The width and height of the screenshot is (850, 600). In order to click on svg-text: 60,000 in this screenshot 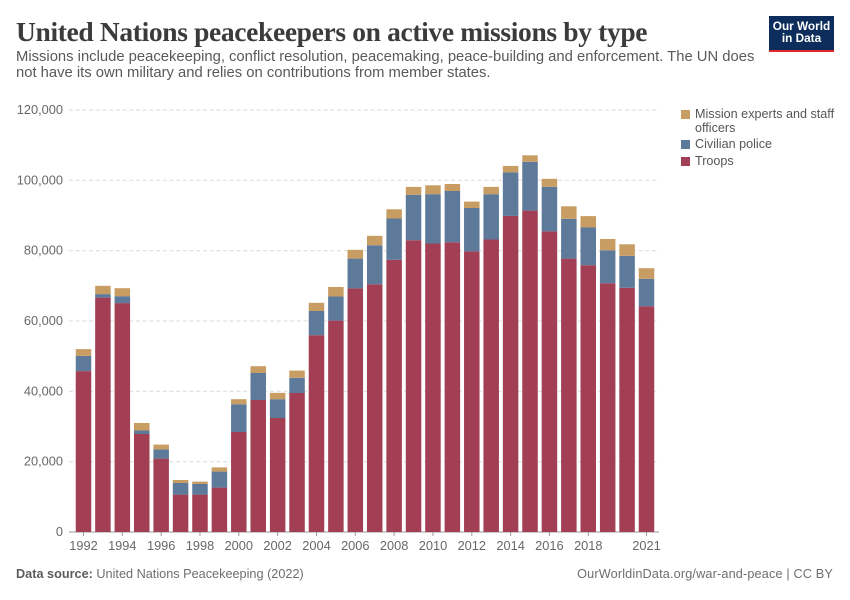, I will do `click(43, 320)`.